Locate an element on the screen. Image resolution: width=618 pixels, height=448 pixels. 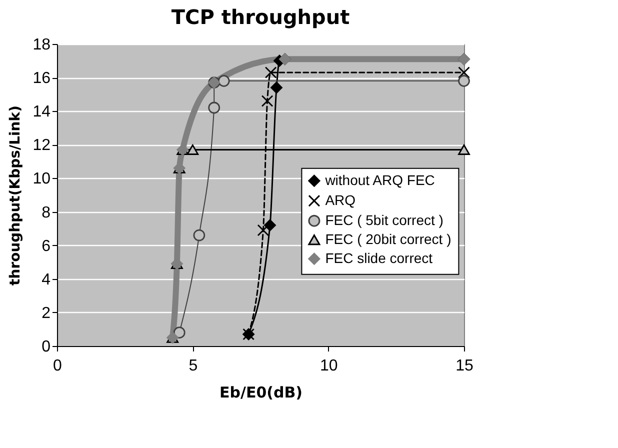
y-tick-label: 2 is located at coordinates (46, 313).